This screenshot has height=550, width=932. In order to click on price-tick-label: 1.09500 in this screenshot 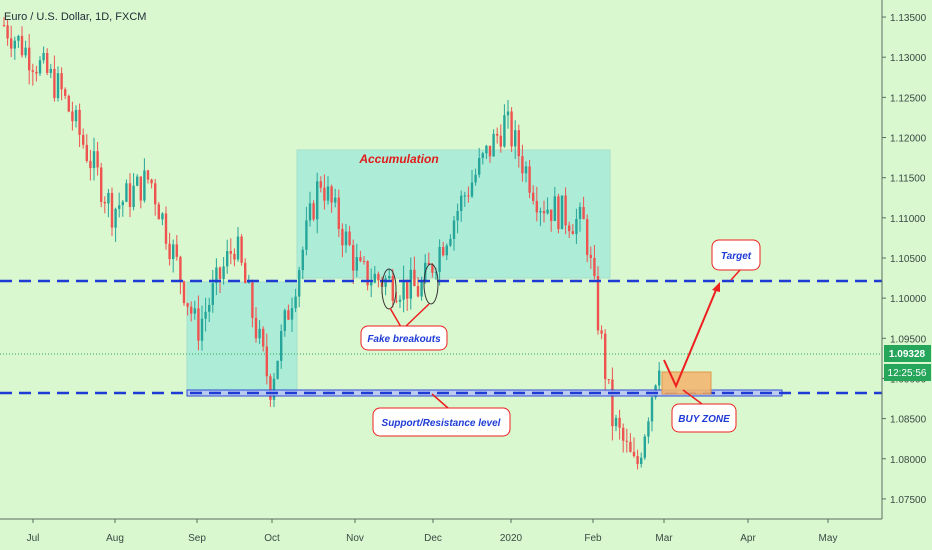, I will do `click(908, 339)`.